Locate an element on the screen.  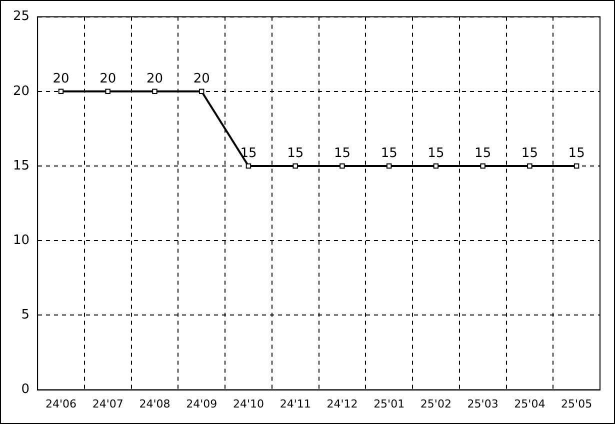
x-tick-label: 25'04 is located at coordinates (530, 403).